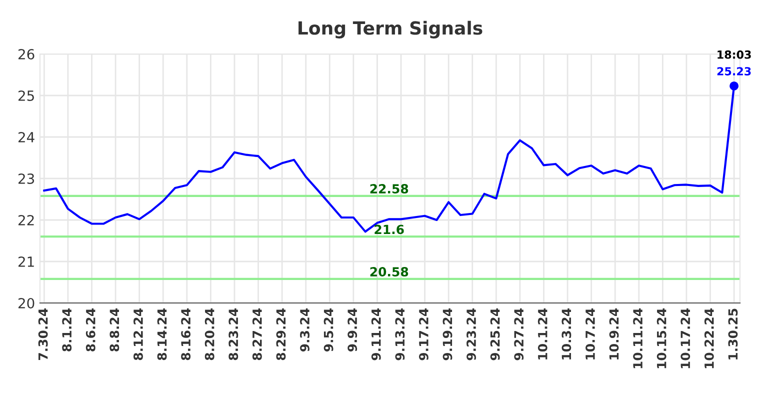  What do you see at coordinates (257, 334) in the screenshot?
I see `x-tick-label: 8.27.24` at bounding box center [257, 334].